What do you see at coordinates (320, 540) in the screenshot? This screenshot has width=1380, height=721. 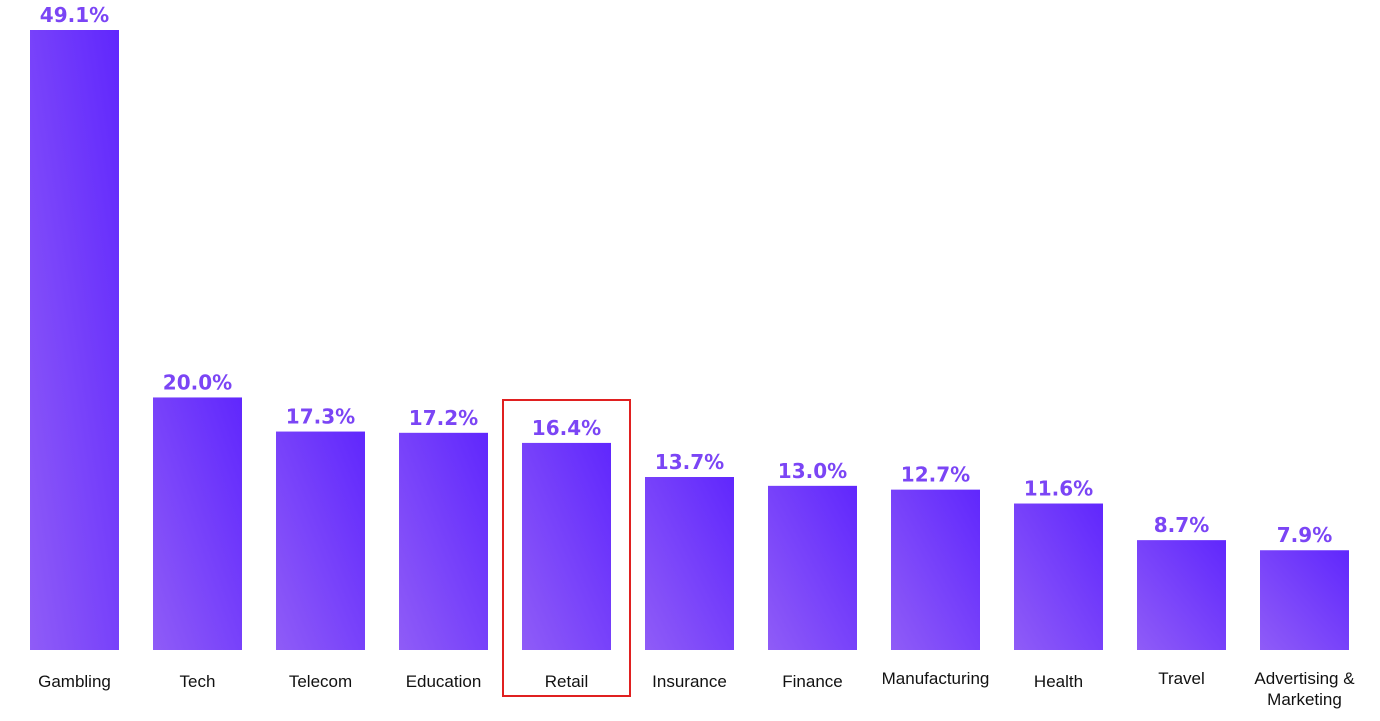 I see `bar-telecom` at bounding box center [320, 540].